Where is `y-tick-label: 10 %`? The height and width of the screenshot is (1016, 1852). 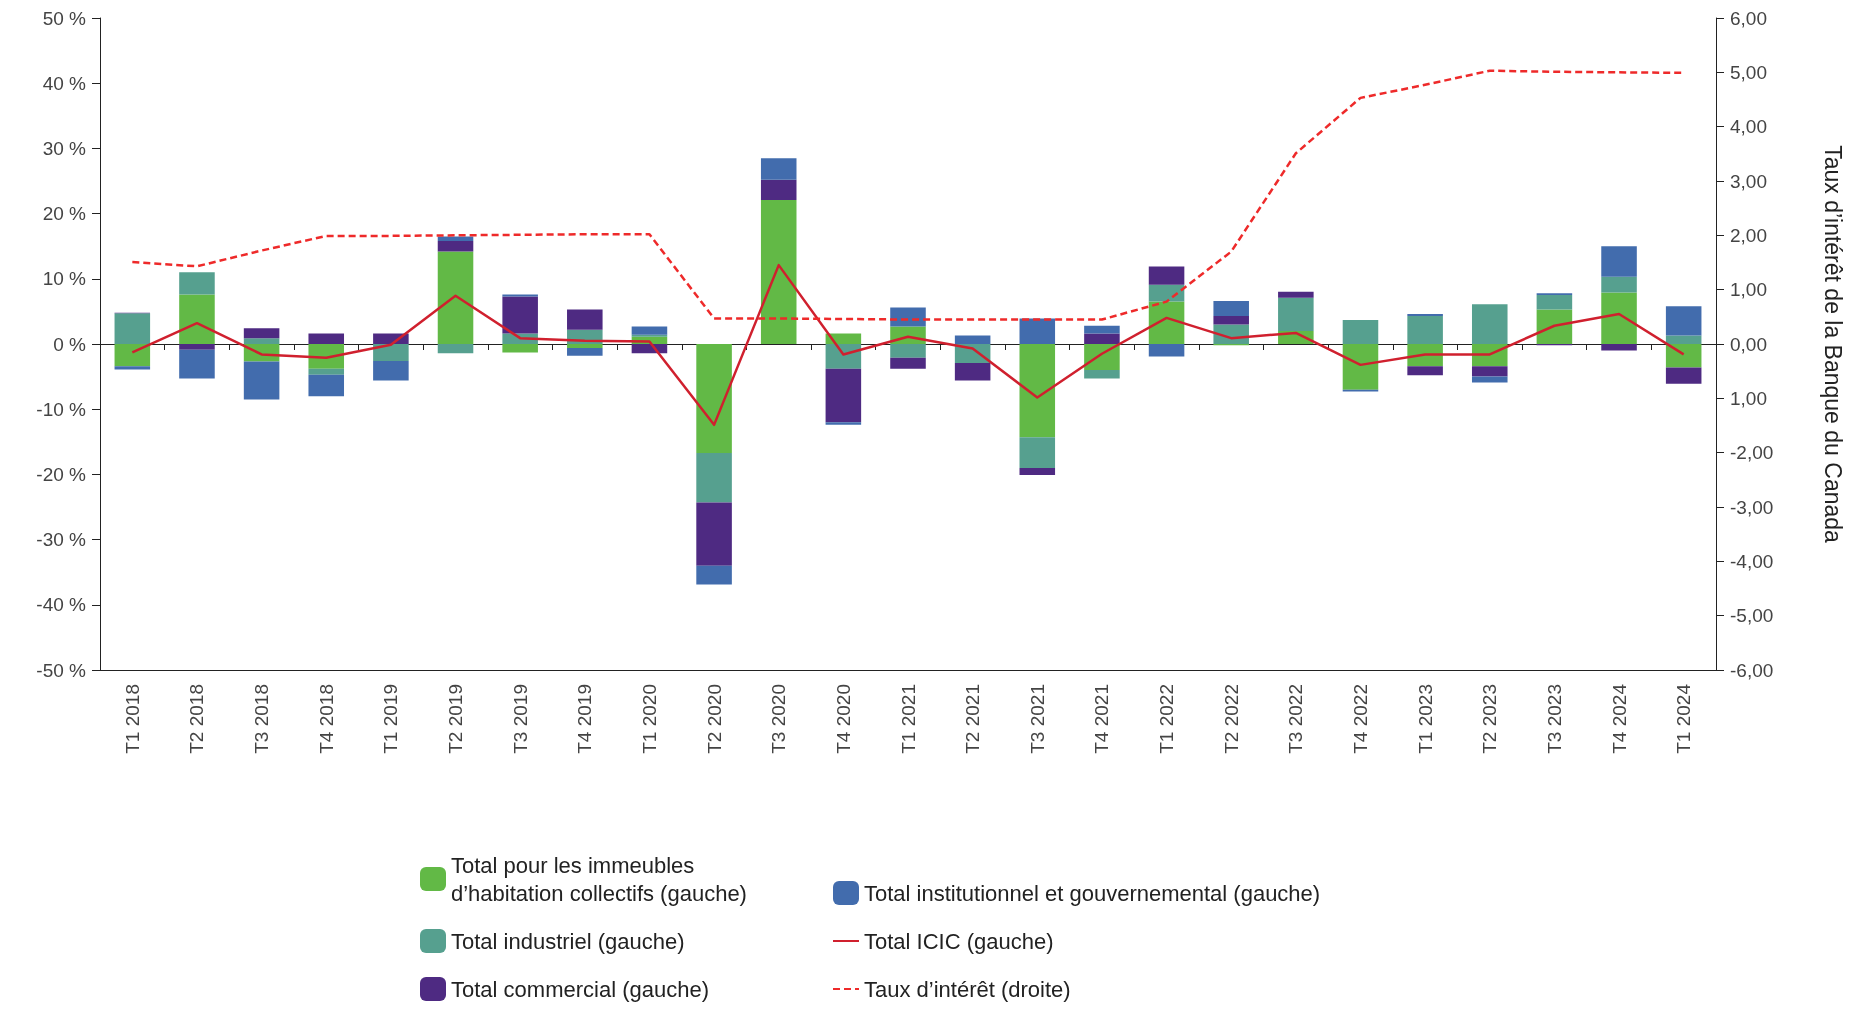
y-tick-label: 10 % is located at coordinates (64, 279).